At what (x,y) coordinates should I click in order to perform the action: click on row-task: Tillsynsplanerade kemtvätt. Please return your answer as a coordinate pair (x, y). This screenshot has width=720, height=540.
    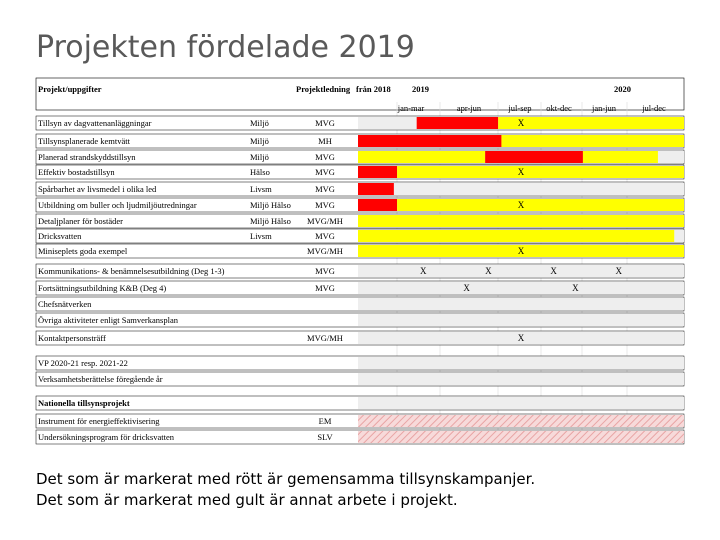
    Looking at the image, I should click on (84, 141).